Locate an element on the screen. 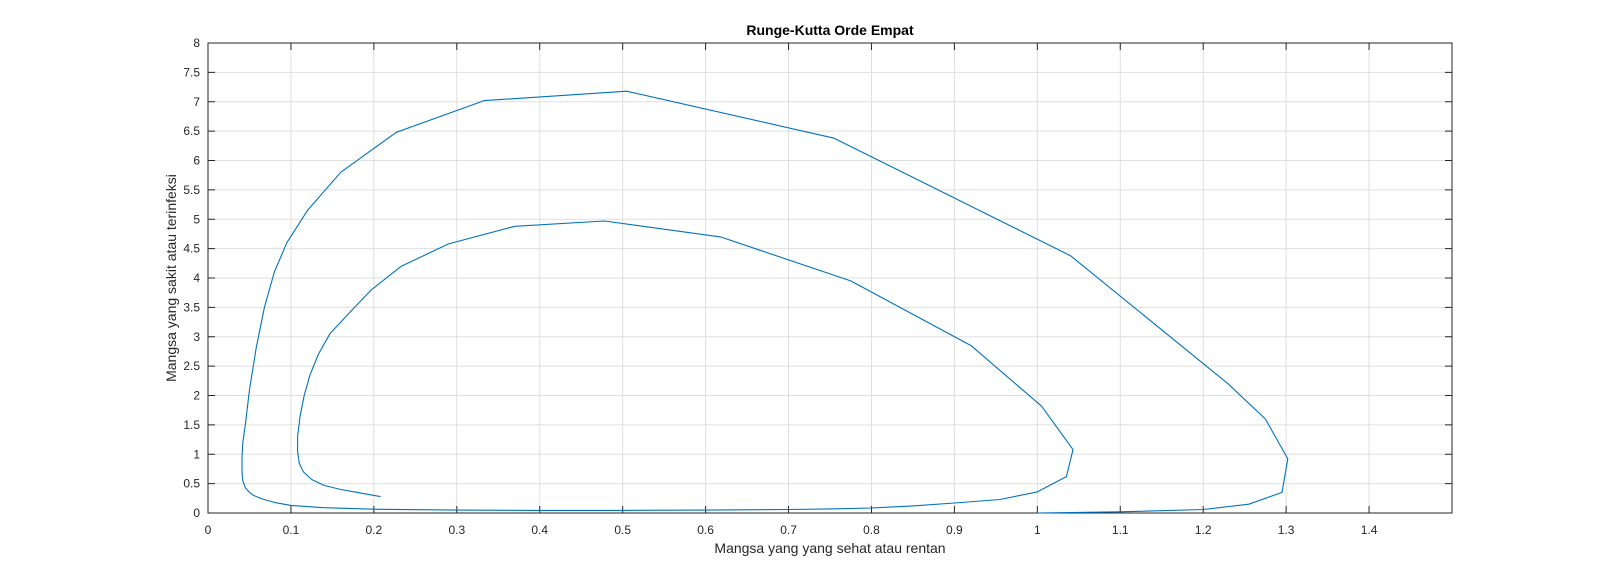 The height and width of the screenshot is (574, 1600). x-tick-label: 1 is located at coordinates (1037, 530).